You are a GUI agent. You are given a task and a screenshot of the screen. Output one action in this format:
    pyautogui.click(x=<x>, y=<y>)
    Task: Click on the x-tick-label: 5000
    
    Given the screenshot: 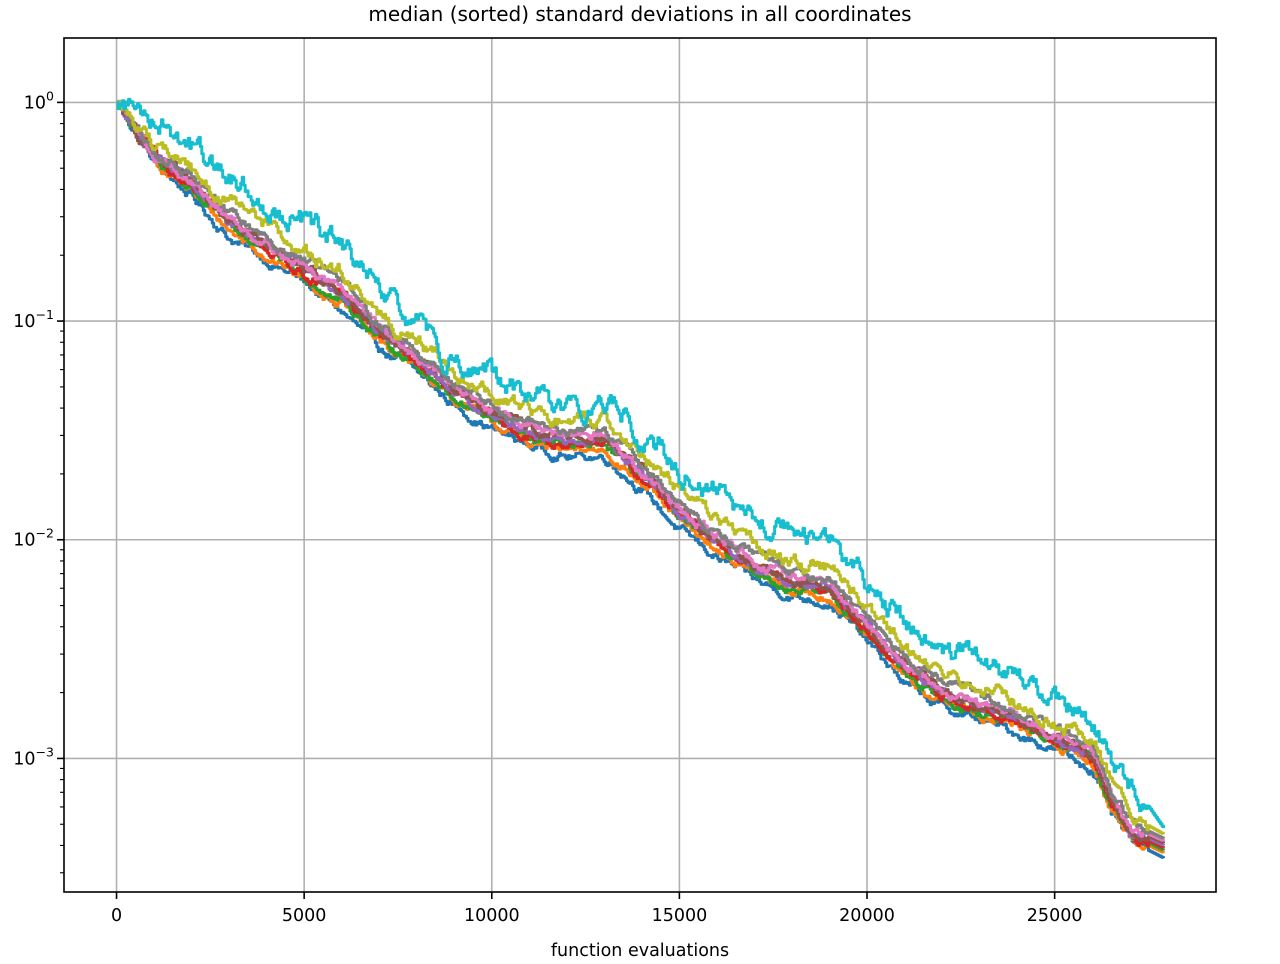 What is the action you would take?
    pyautogui.click(x=304, y=916)
    